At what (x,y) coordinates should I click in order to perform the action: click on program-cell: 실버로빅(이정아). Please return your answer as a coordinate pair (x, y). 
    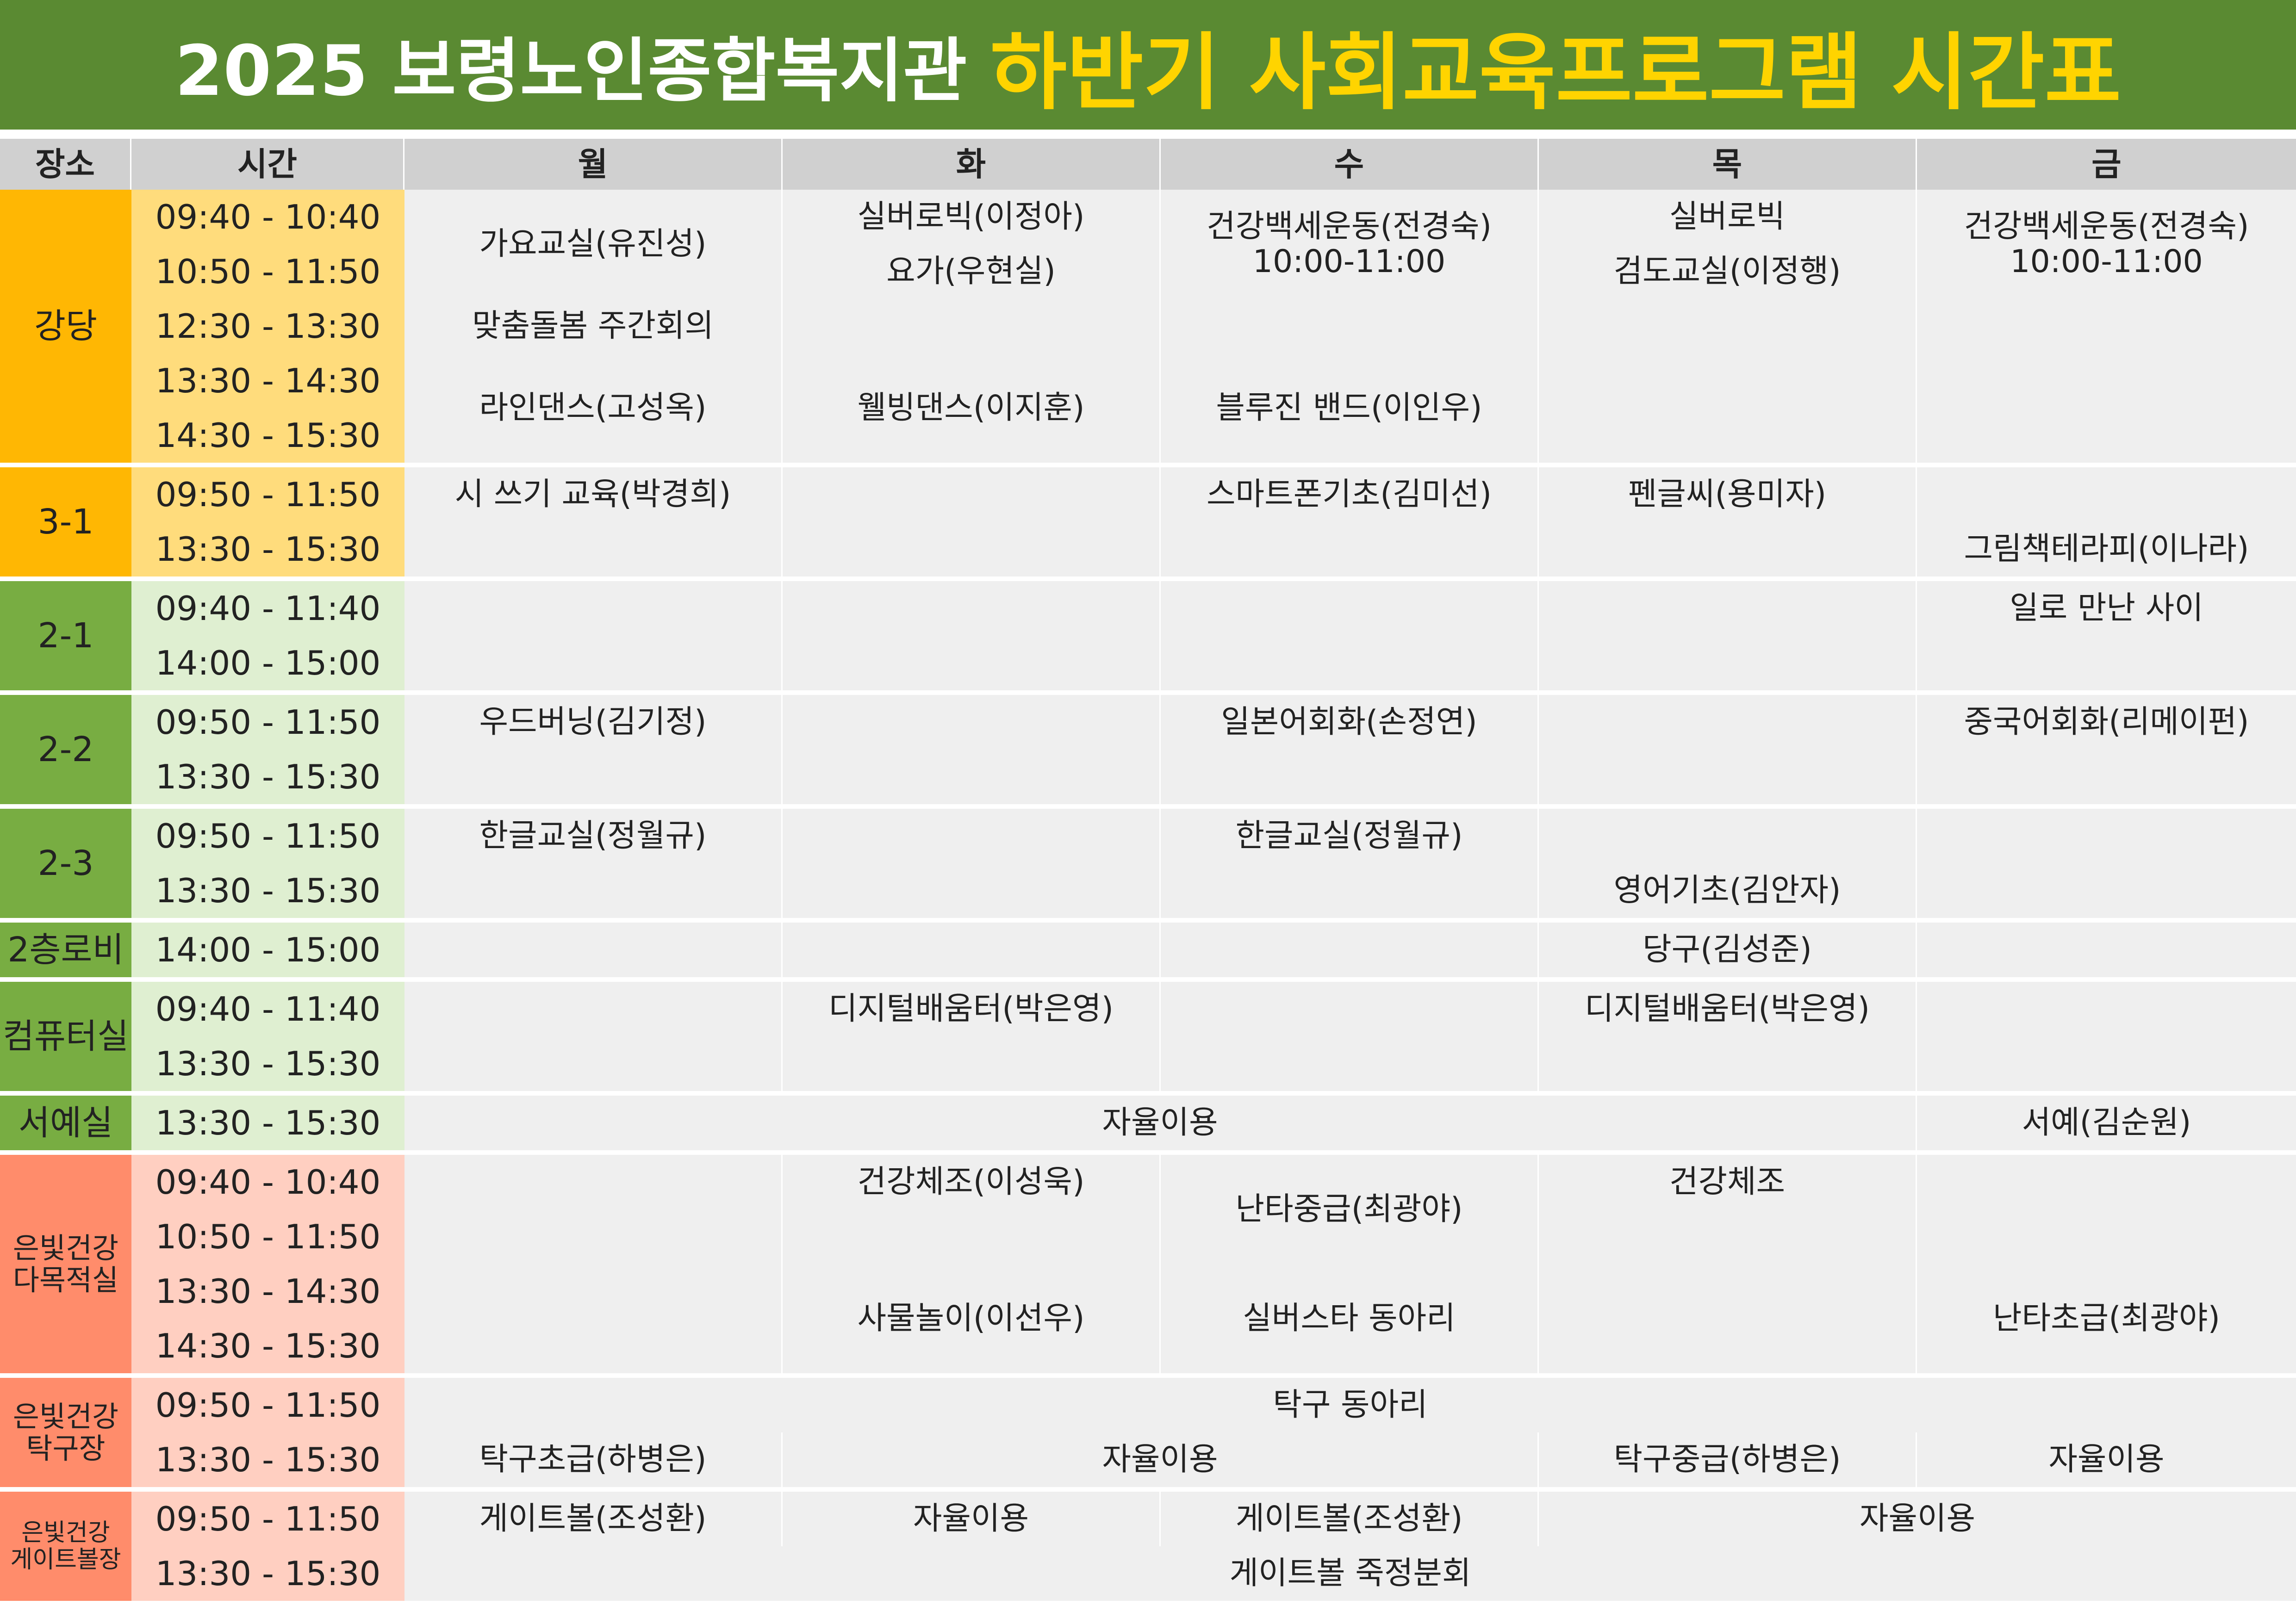
    Looking at the image, I should click on (972, 217).